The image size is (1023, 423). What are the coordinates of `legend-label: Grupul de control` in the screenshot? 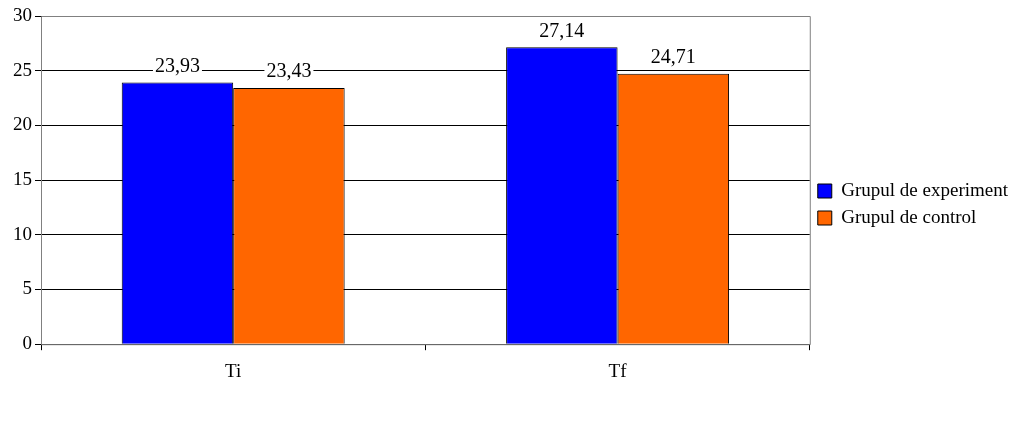 It's located at (909, 216).